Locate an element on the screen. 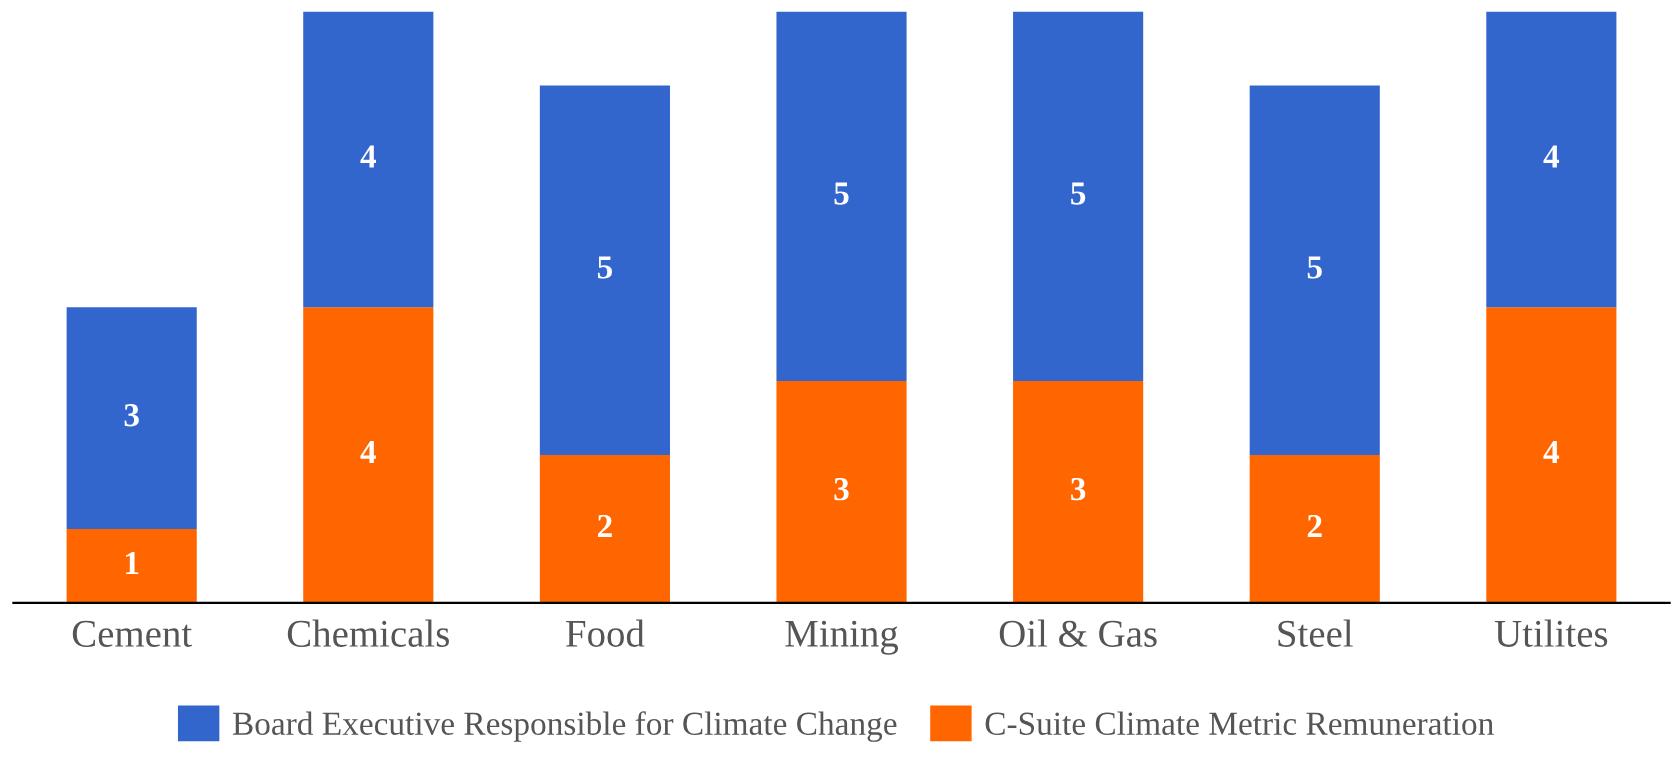 The image size is (1673, 768). x-tick-label: Food is located at coordinates (605, 633).